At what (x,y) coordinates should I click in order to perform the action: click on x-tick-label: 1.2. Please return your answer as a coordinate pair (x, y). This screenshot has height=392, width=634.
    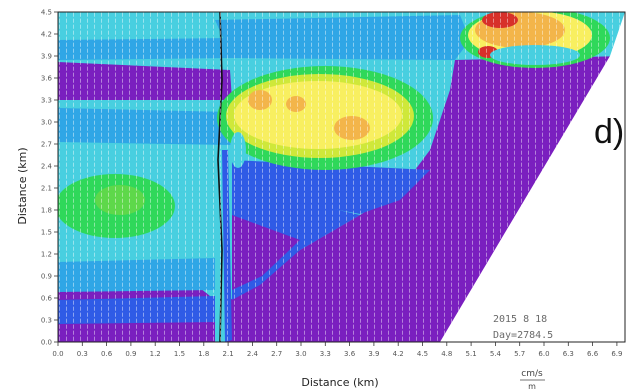
    Looking at the image, I should click on (155, 354).